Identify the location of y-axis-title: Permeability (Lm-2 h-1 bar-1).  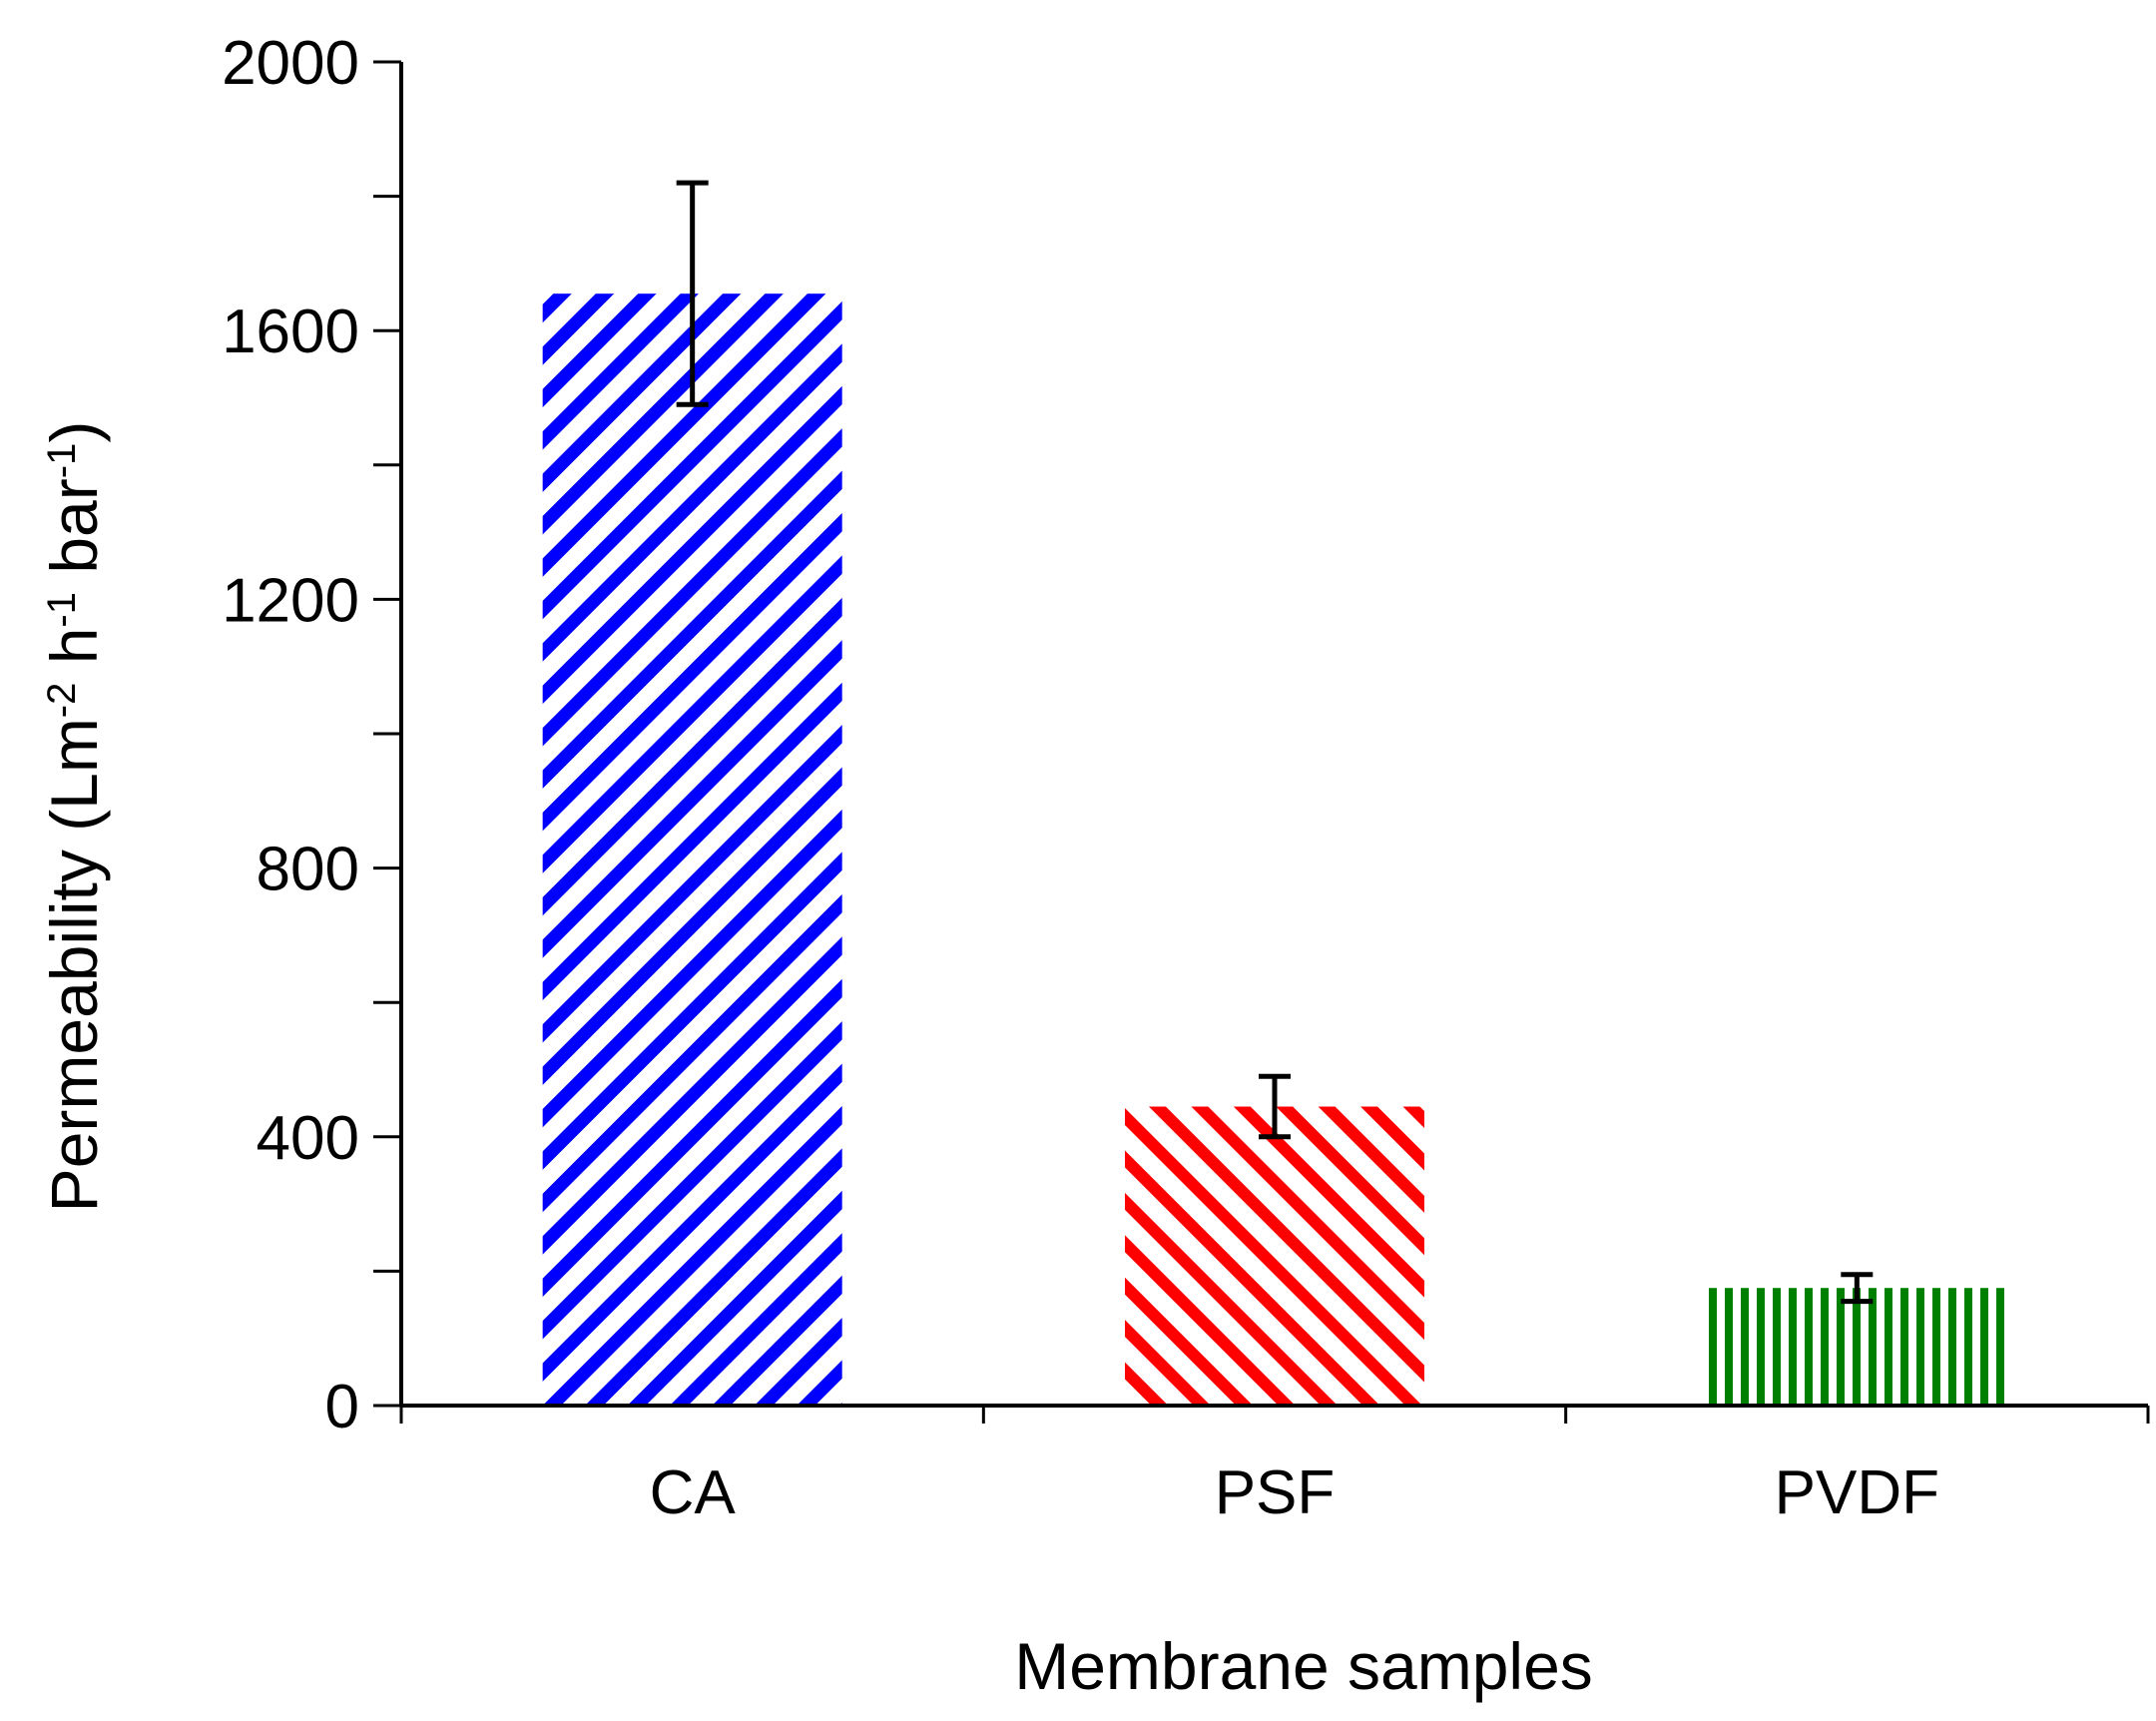
(74, 817).